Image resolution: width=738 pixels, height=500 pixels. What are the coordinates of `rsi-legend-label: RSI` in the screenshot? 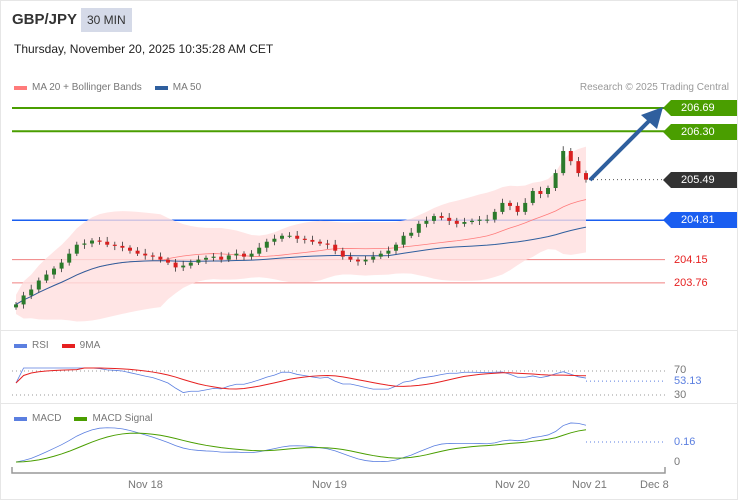 It's located at (40, 345).